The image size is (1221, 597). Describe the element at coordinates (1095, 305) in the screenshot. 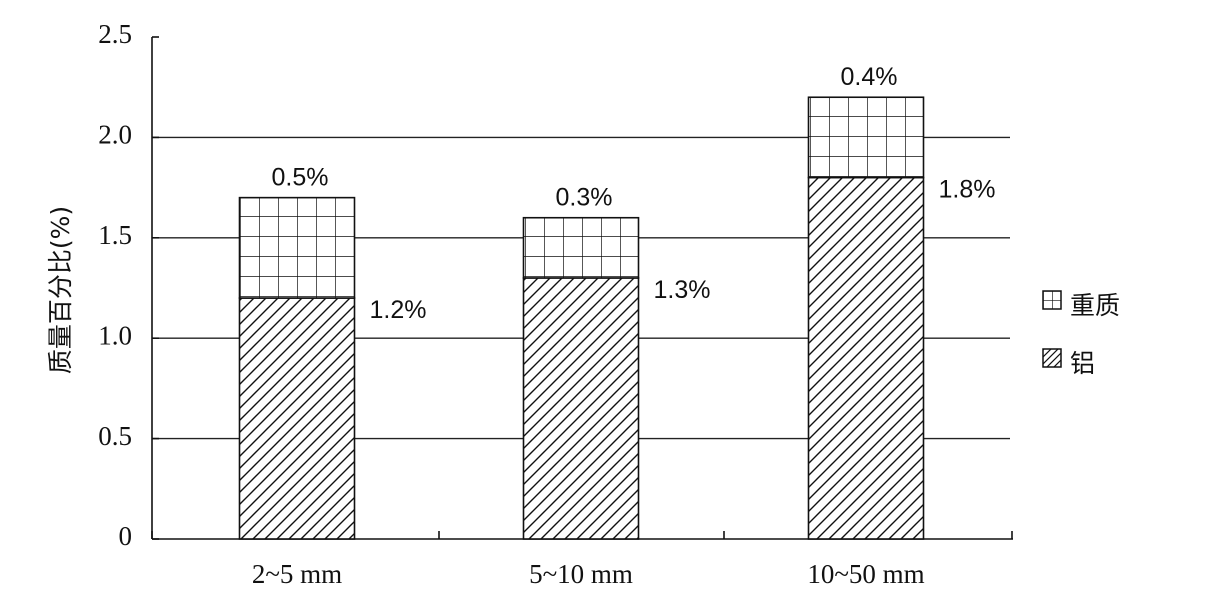

I see `legend-label-heavy: 重质` at that location.